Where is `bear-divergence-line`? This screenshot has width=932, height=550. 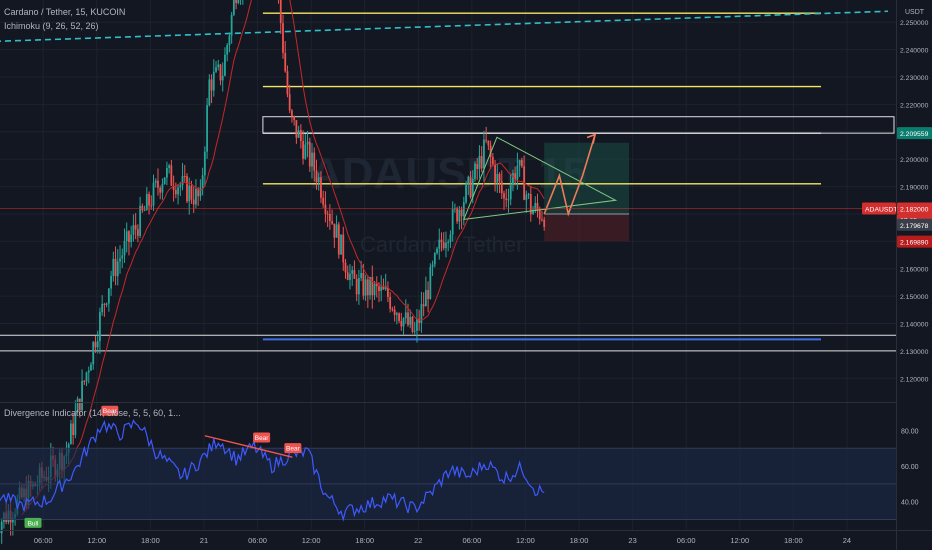 bear-divergence-line is located at coordinates (248, 446).